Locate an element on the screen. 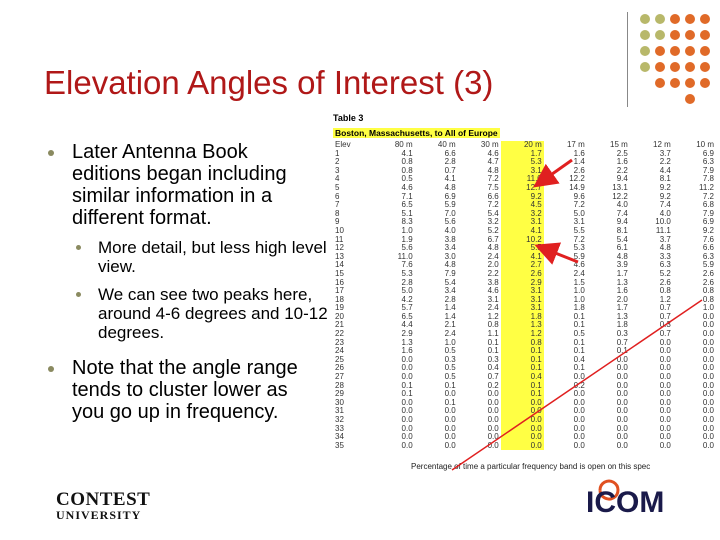  table-row: 24 1.6 0.5 0.1 0.1 0.1 0.1 0.0 0.0 is located at coordinates (524, 351).